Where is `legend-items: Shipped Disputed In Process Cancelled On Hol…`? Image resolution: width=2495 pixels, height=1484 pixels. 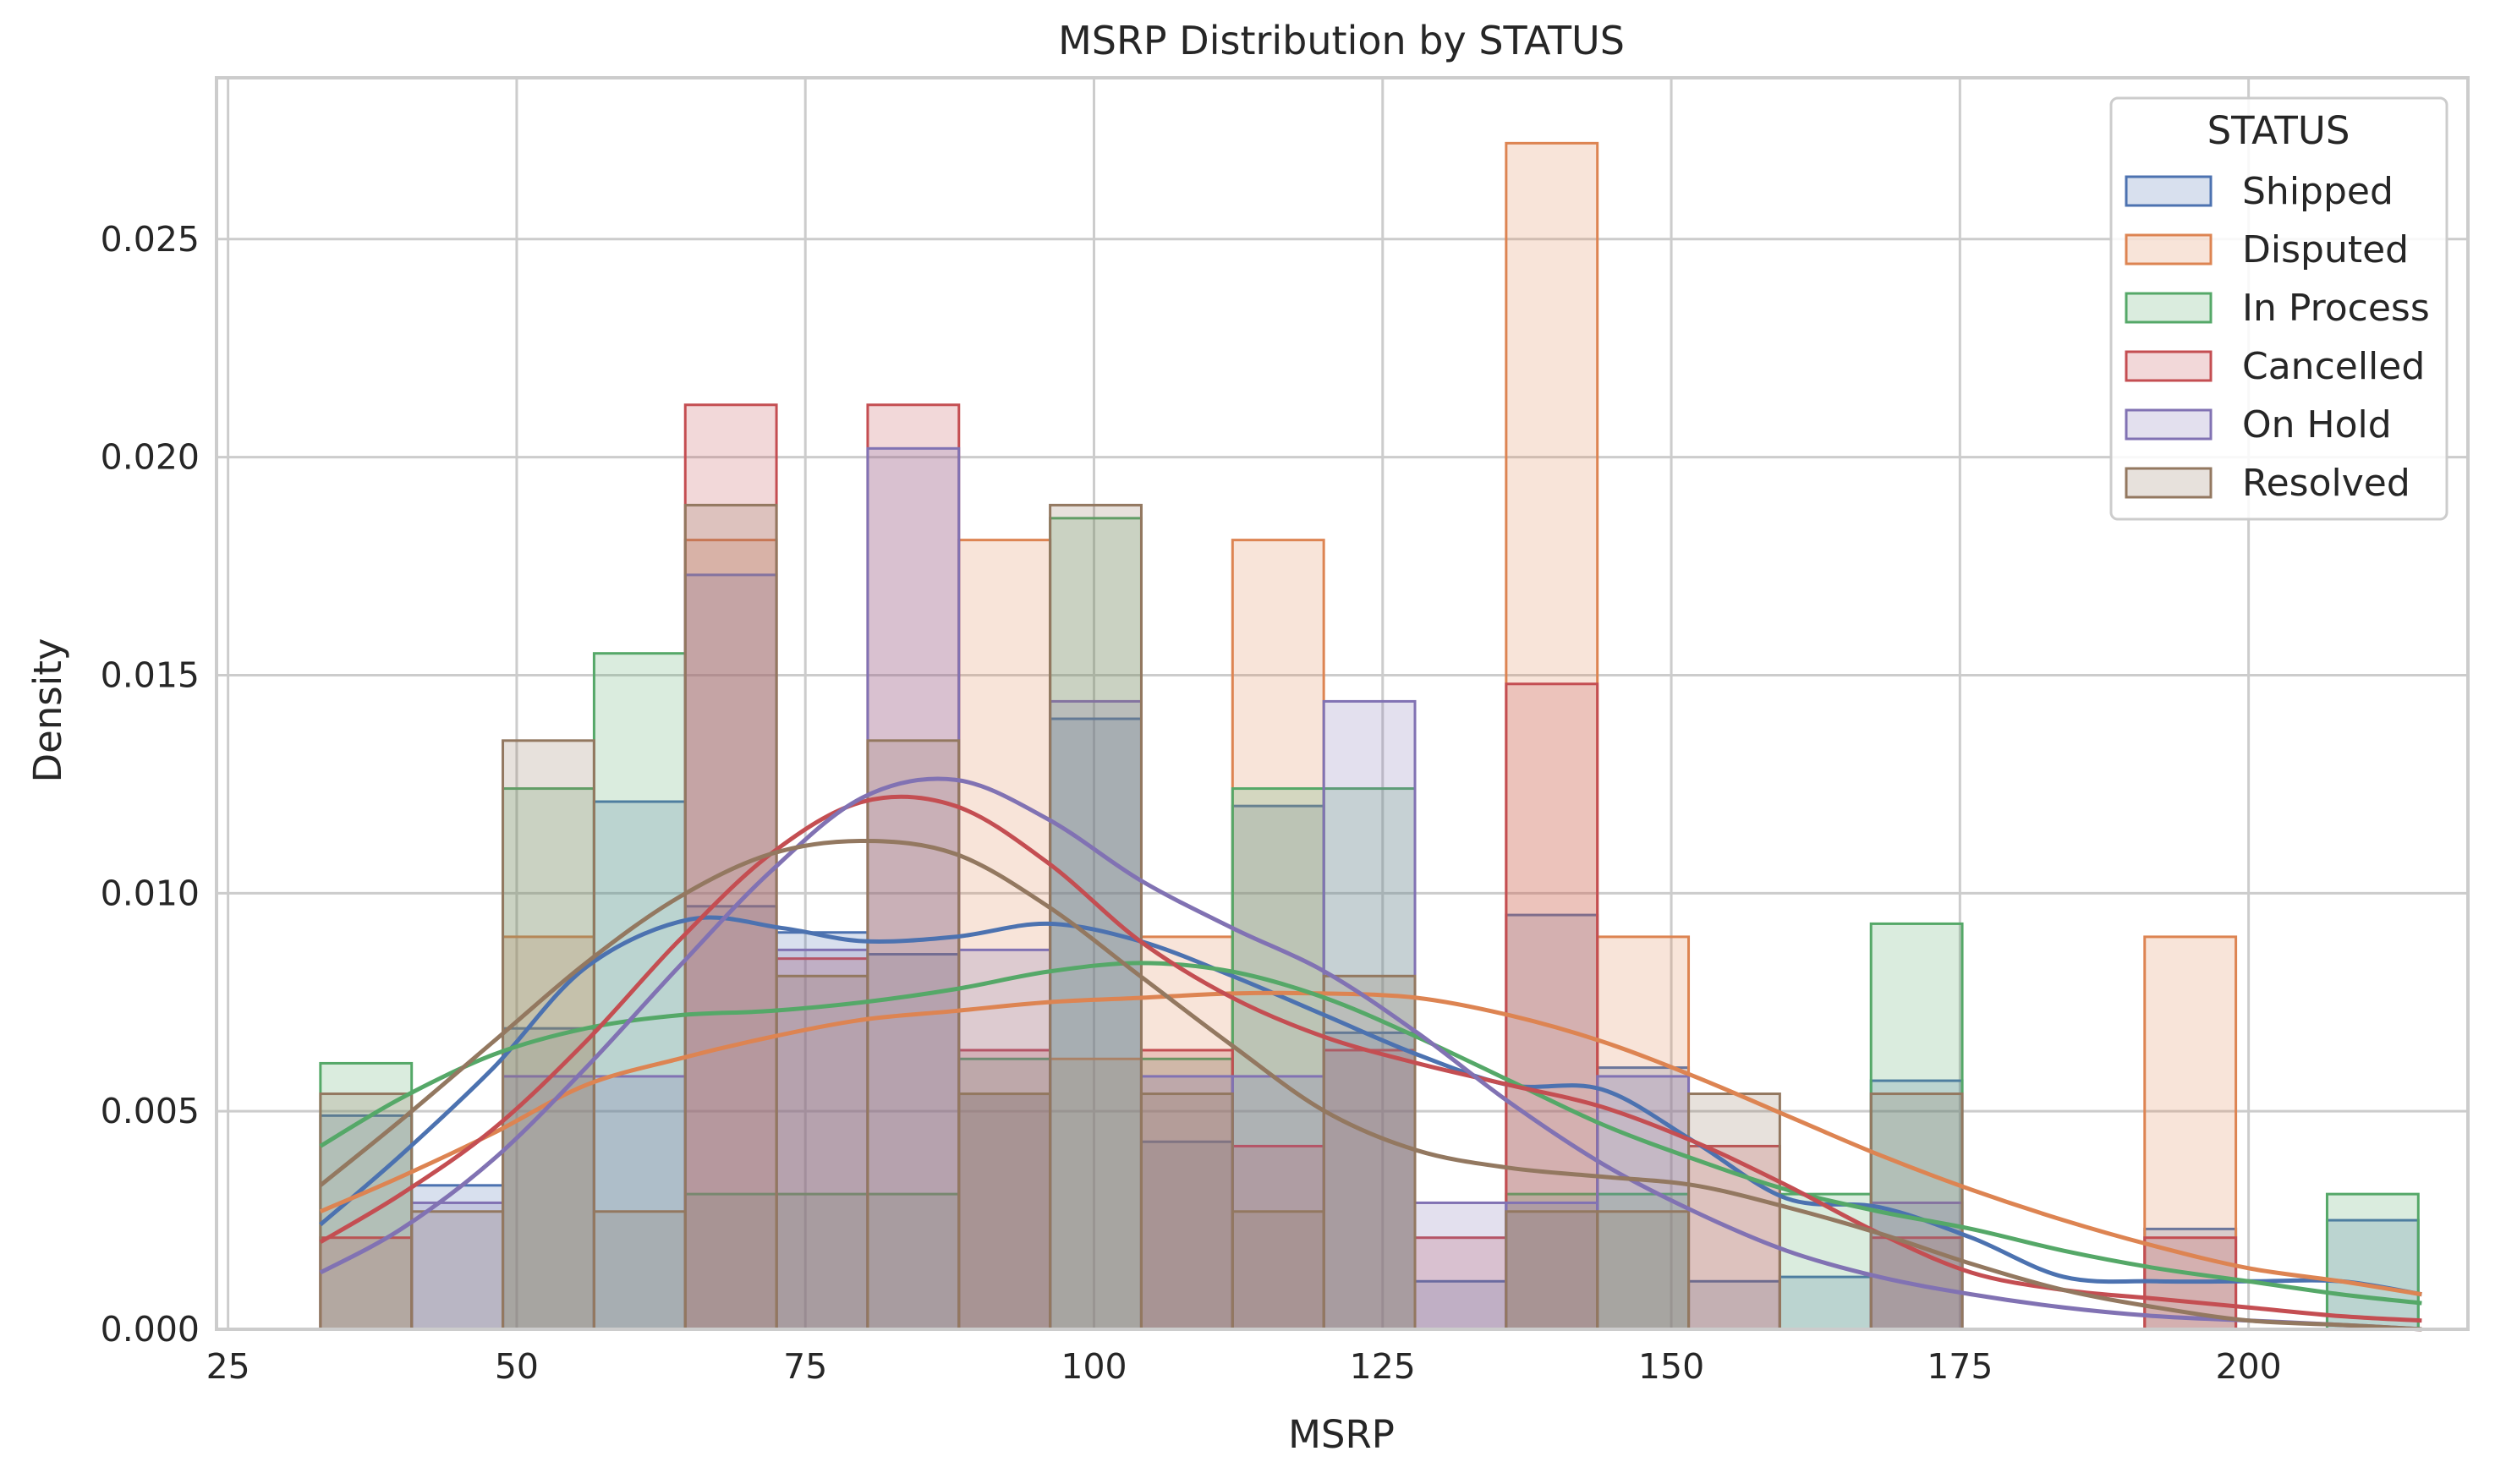
legend-items: Shipped Disputed In Process Cancelled On Hol… is located at coordinates (2277, 337).